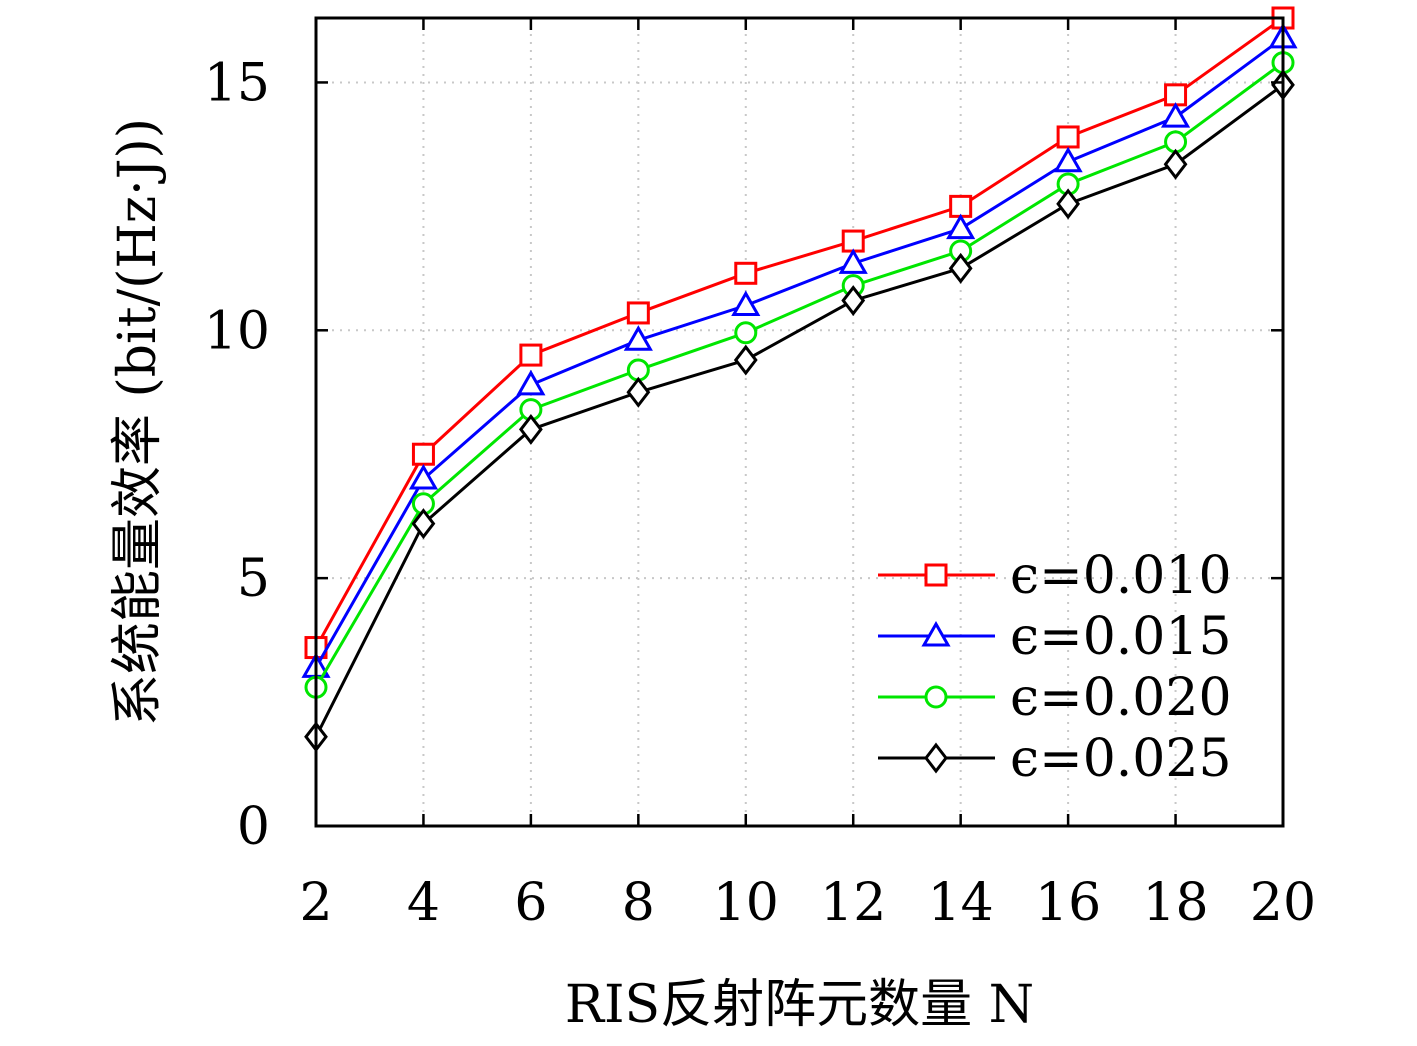  Describe the element at coordinates (1175, 903) in the screenshot. I see `x-tick-label: 18` at that location.